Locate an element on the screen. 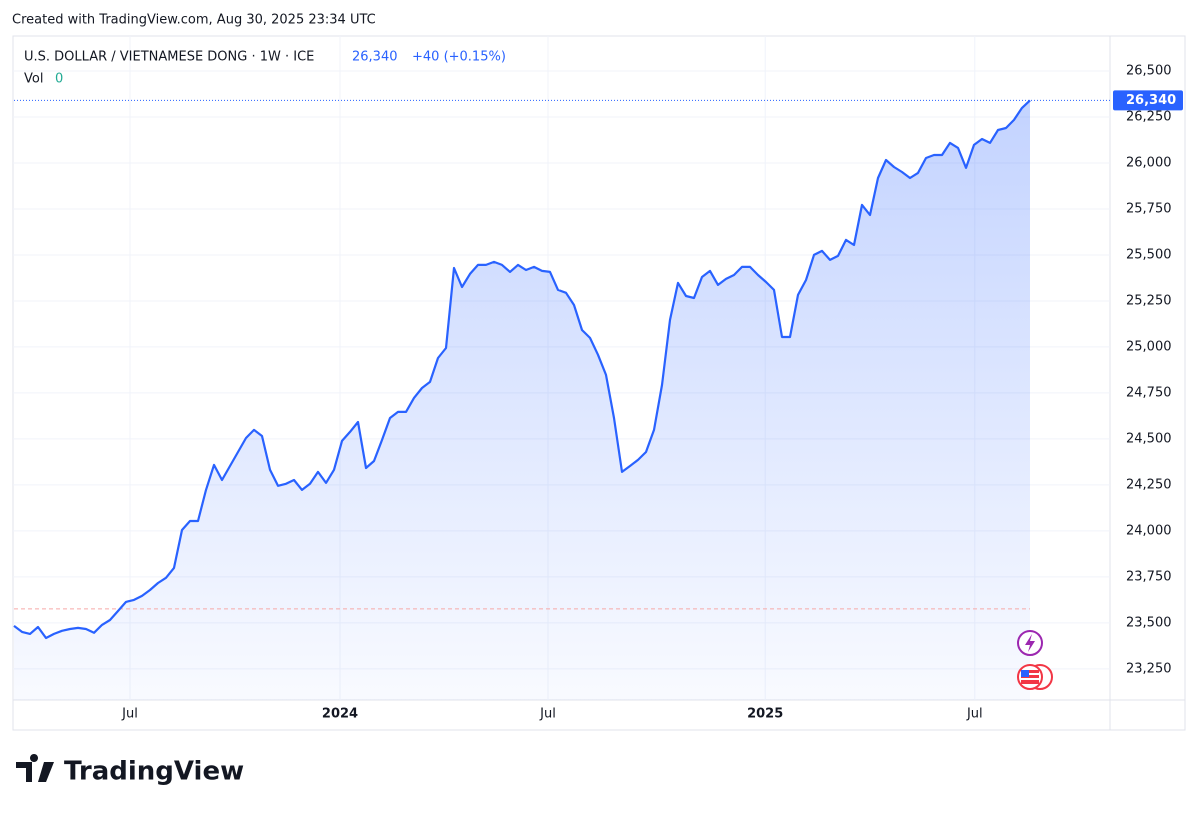 The width and height of the screenshot is (1200, 815). logo-mark is located at coordinates (35, 768).